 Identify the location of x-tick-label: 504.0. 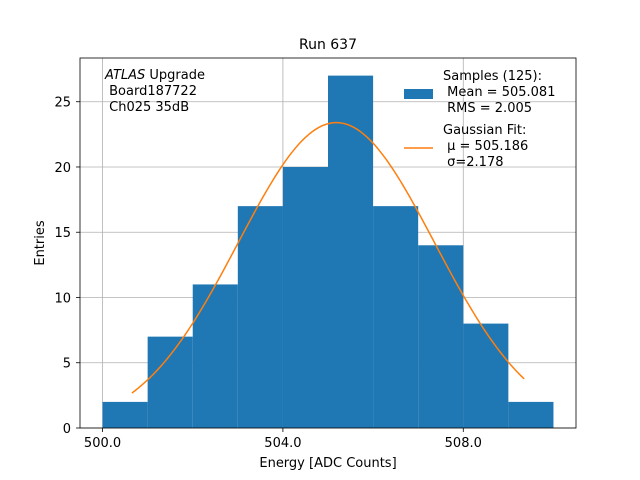
(282, 443).